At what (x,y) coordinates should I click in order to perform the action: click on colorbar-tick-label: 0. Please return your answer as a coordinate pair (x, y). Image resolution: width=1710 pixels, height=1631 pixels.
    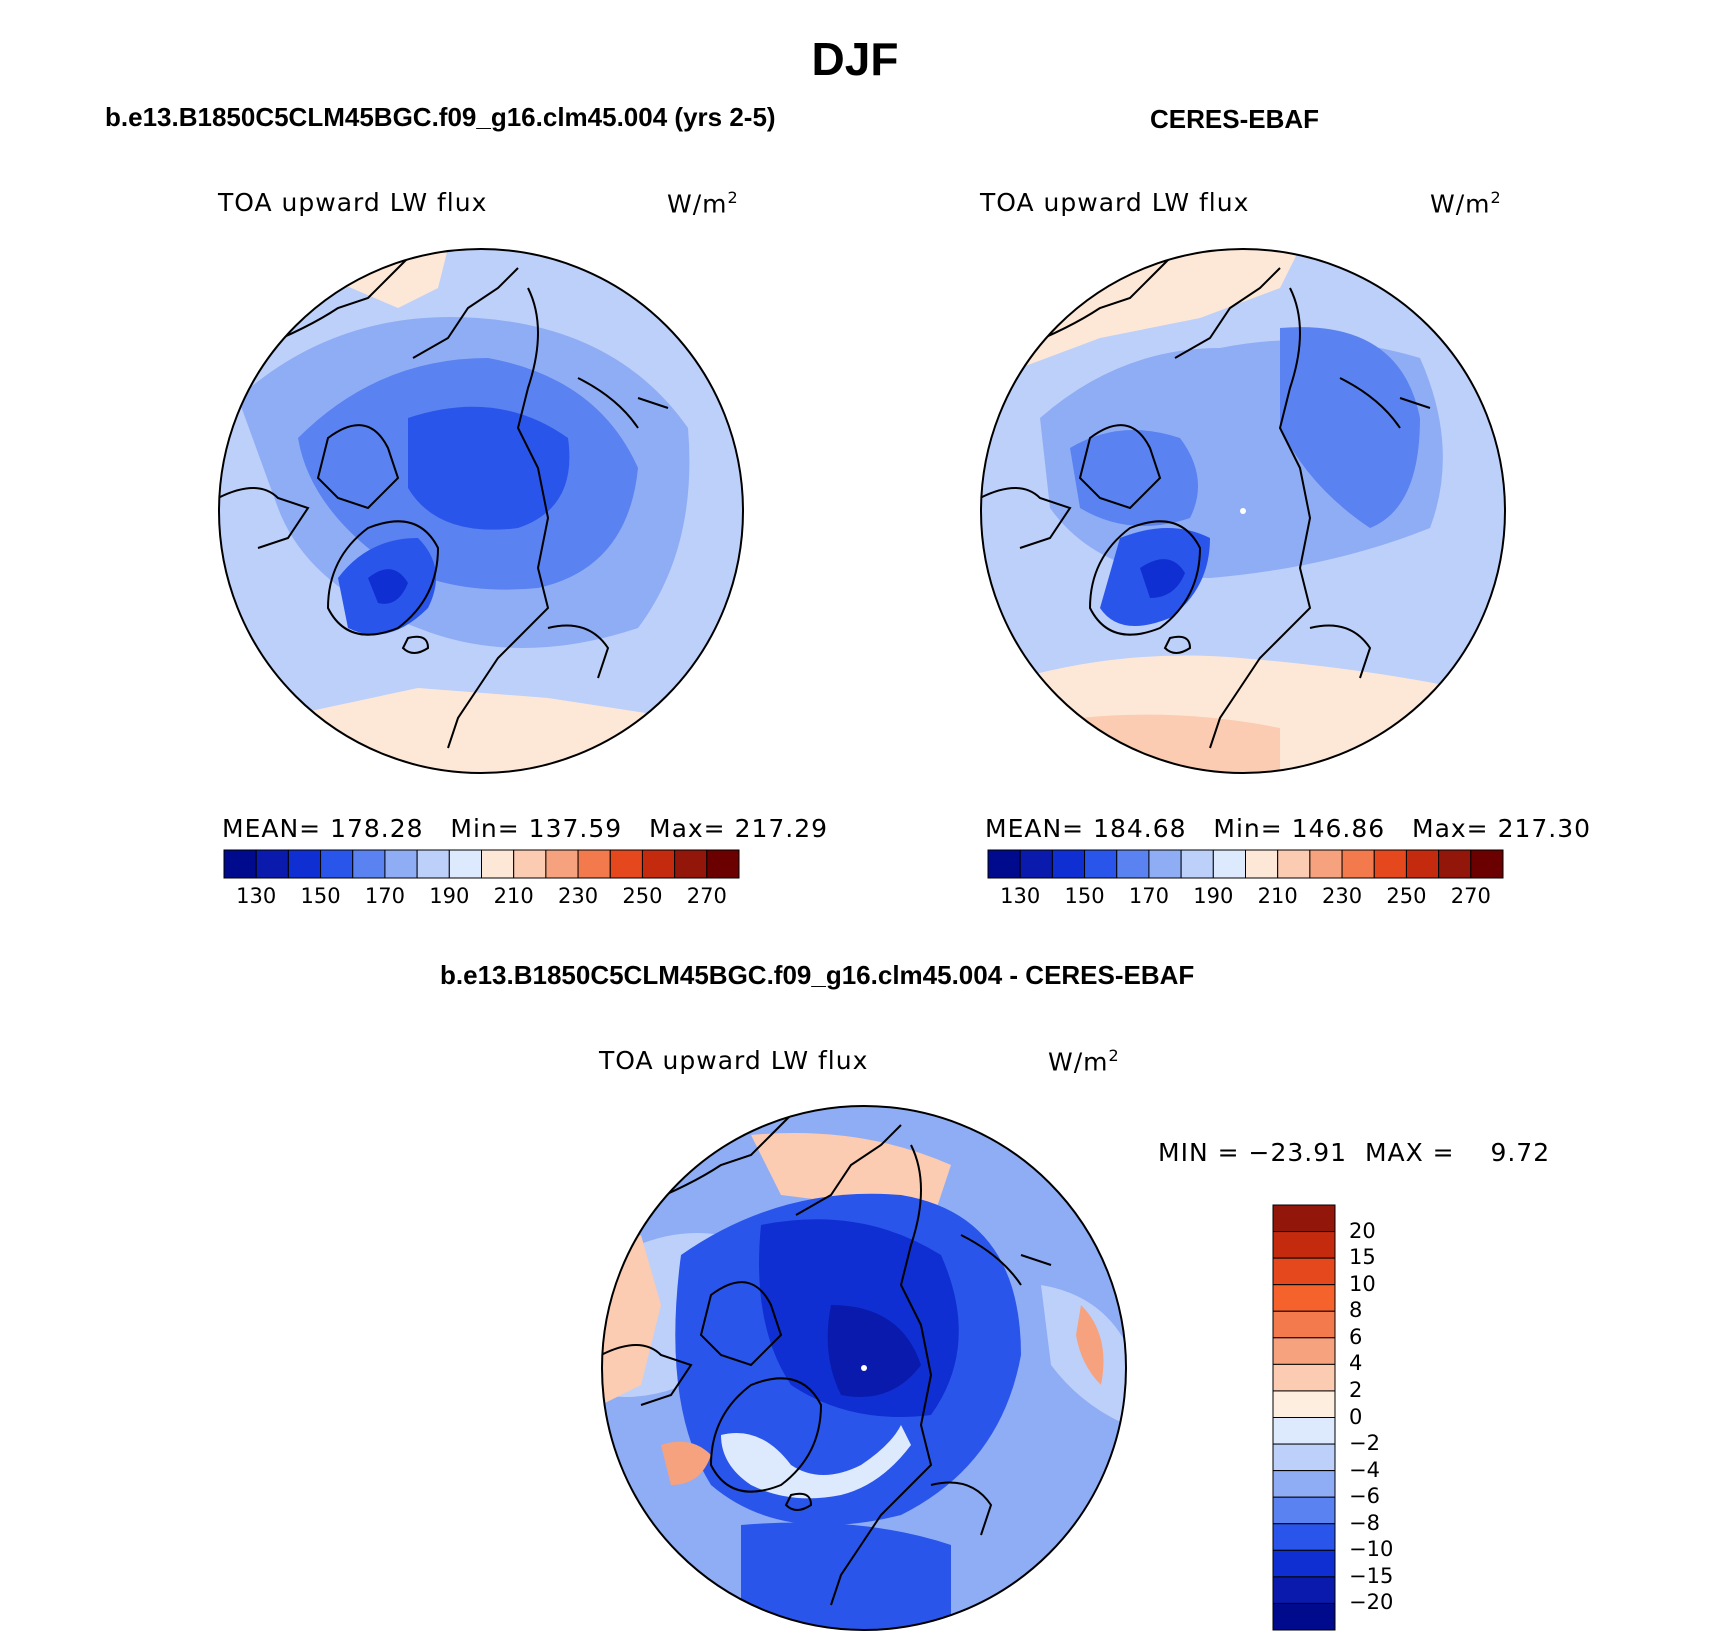
    Looking at the image, I should click on (1355, 1417).